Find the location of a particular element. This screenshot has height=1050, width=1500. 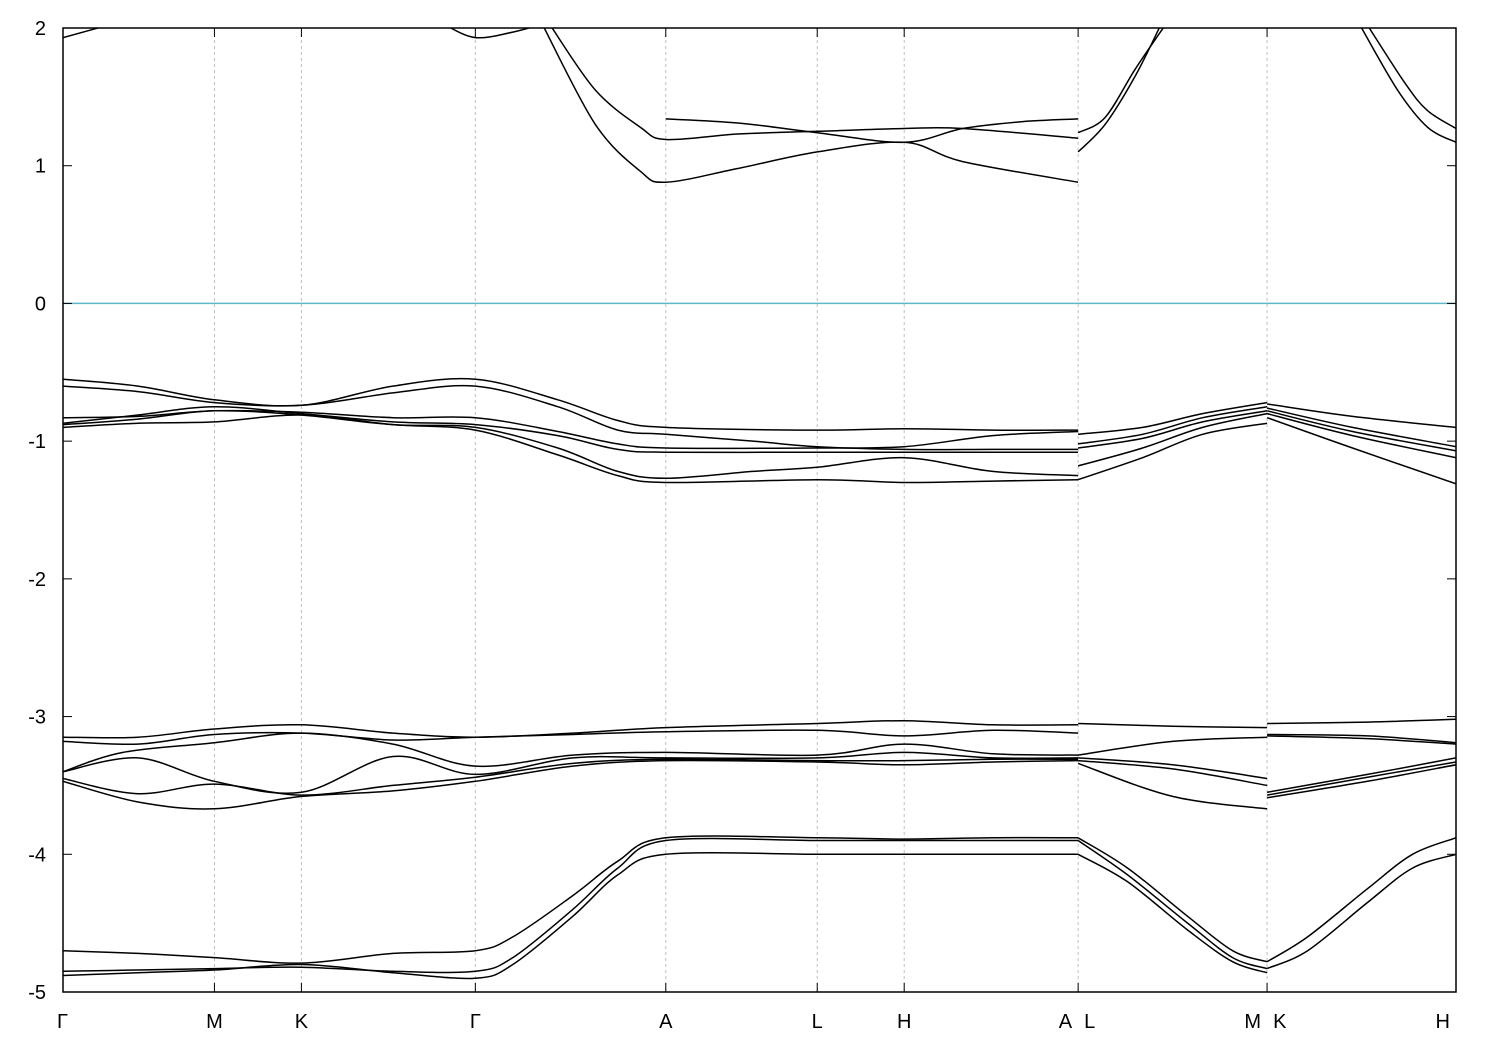

y-tick-label: 2 is located at coordinates (40, 29).